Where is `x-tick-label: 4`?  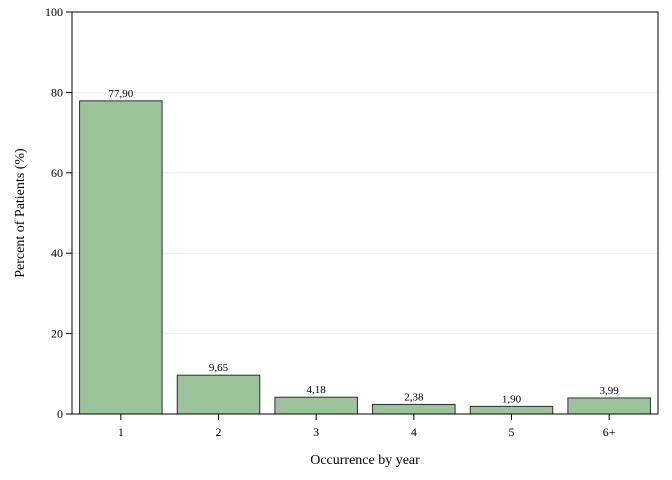 x-tick-label: 4 is located at coordinates (414, 432).